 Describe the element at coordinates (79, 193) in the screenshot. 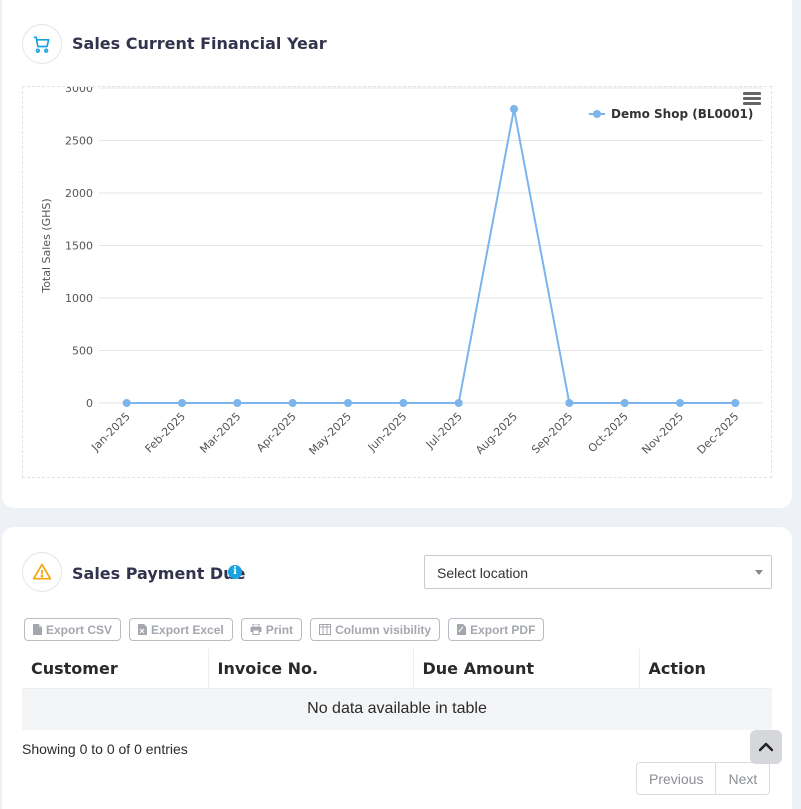

I see `y-tick-label: 2000` at that location.